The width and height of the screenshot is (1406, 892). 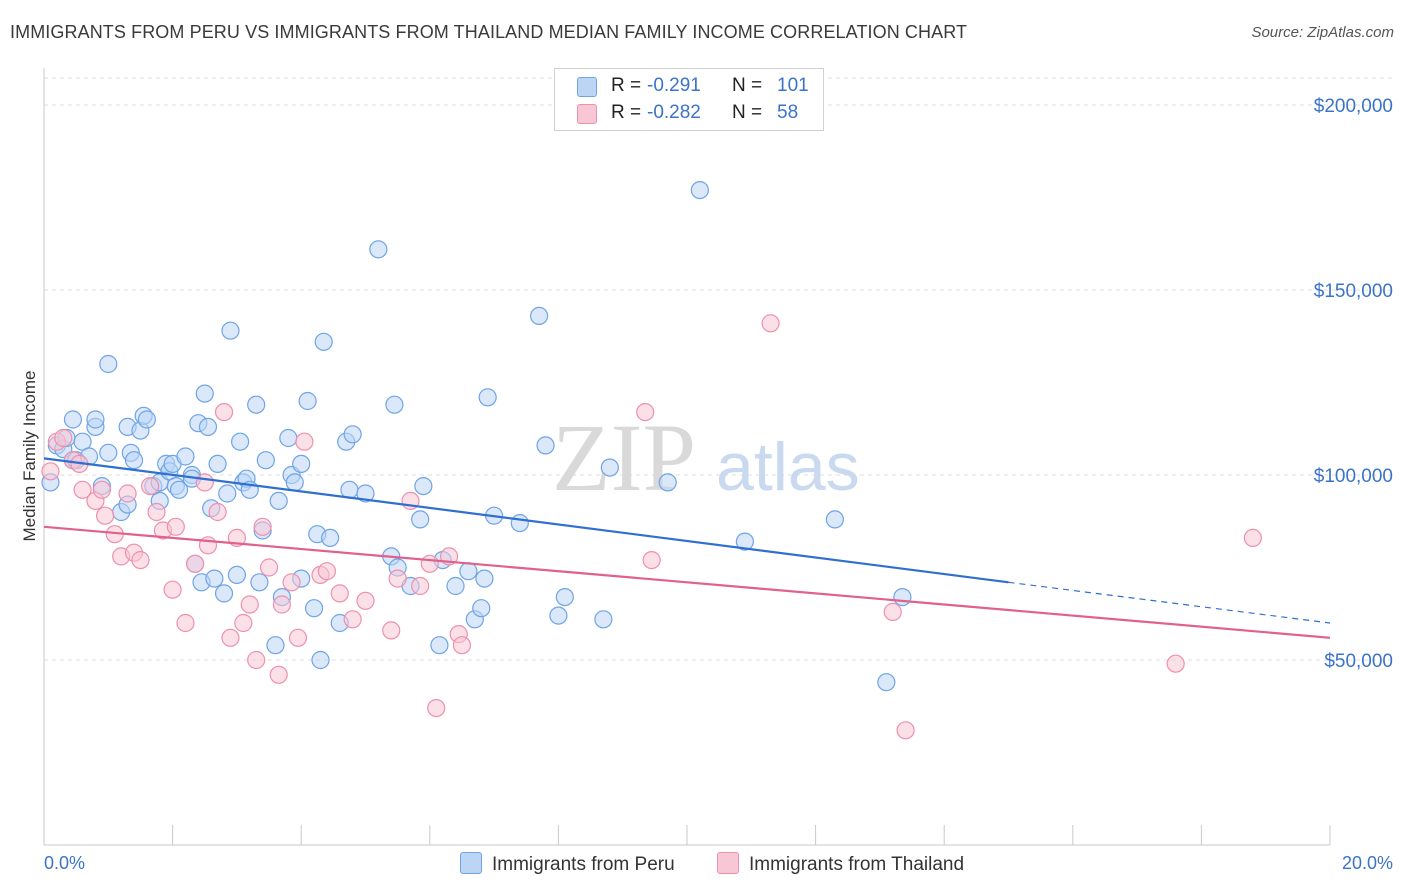 I want to click on peru-trend-extension, so click(x=1169, y=602).